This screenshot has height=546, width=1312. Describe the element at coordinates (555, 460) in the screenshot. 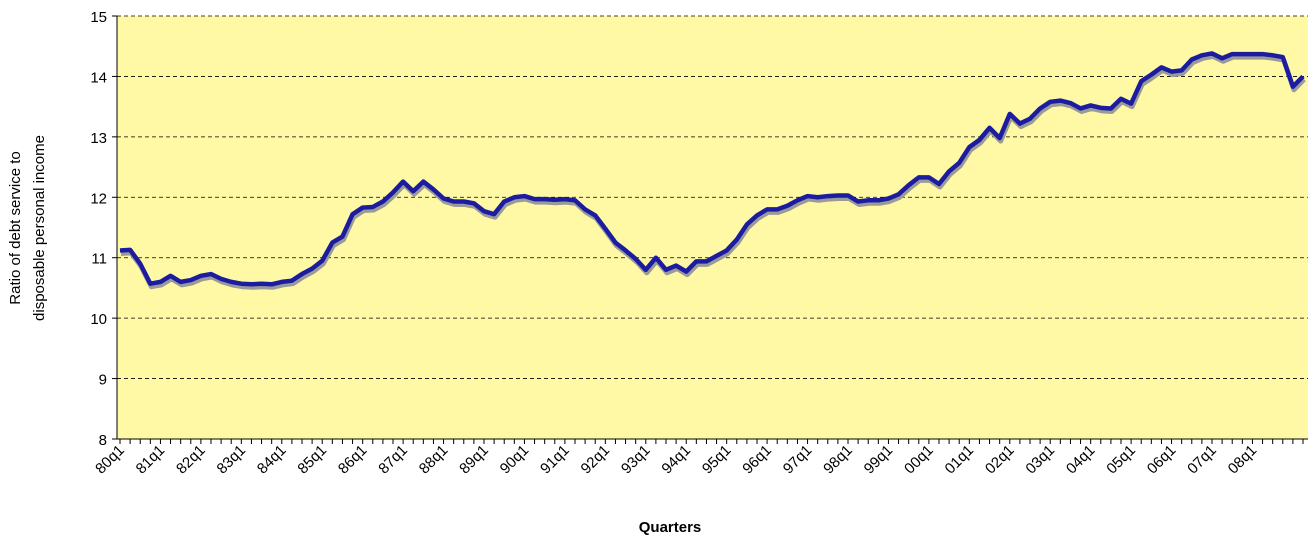

I see `x-tick-label: 91q1` at that location.